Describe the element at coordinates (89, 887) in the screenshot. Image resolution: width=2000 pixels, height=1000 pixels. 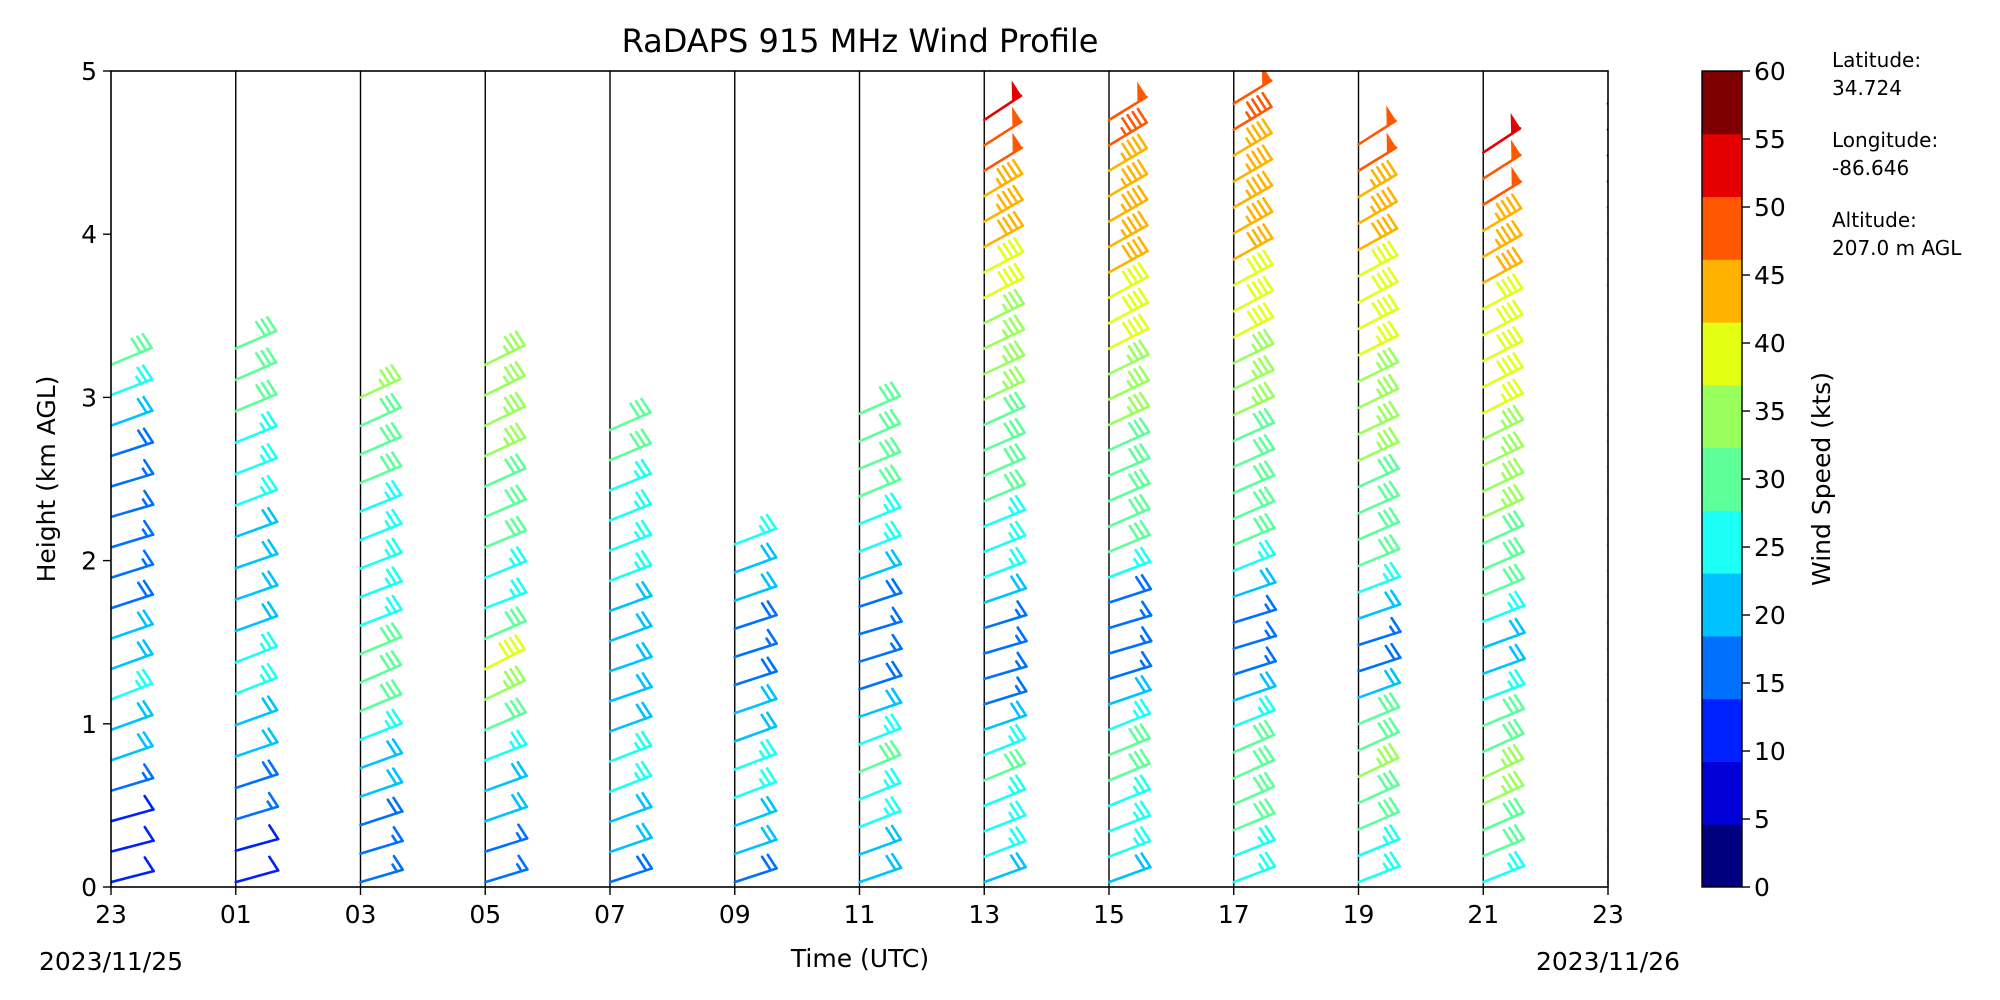
I see `y-tick-label: 0` at that location.